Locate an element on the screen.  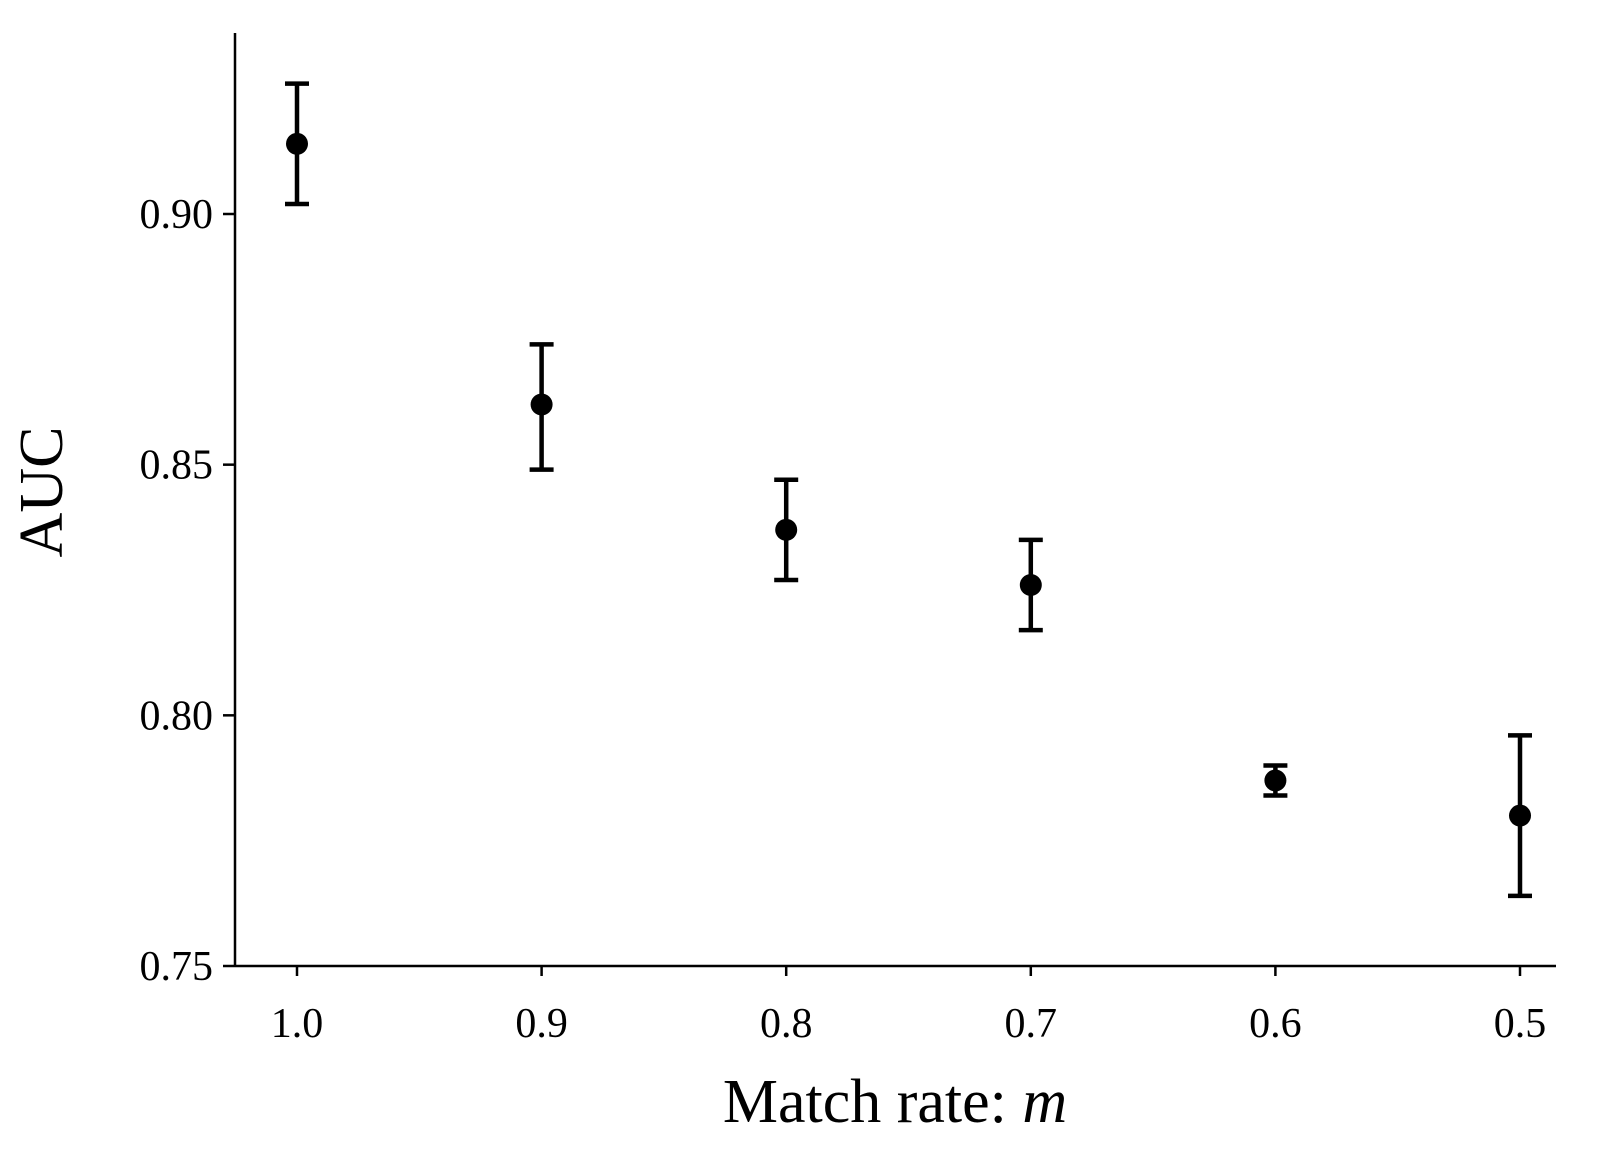
y-tick-label: 0.80 is located at coordinates (177, 716).